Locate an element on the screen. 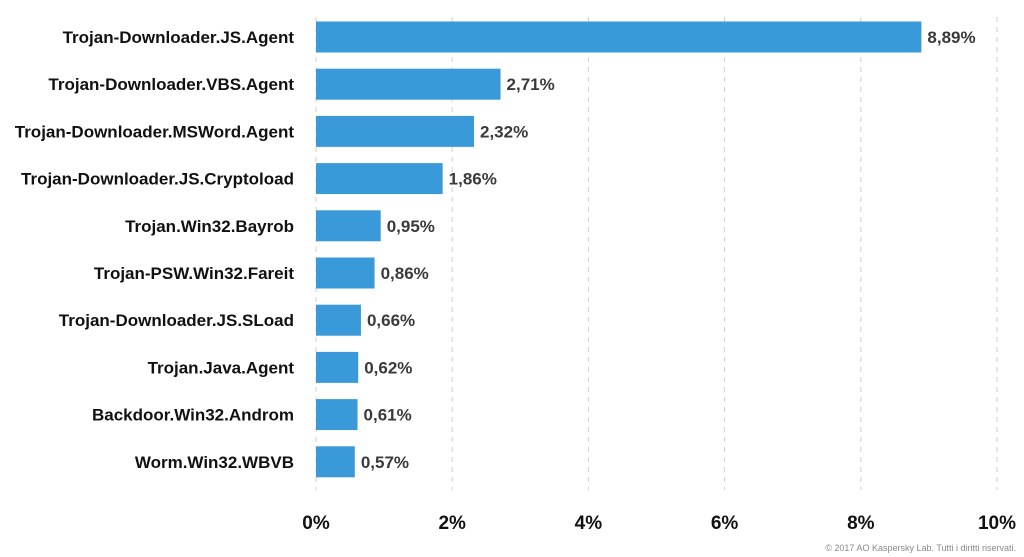 This screenshot has width=1024, height=557. category-label: Trojan-Downloader.MSWord.Agent is located at coordinates (155, 131).